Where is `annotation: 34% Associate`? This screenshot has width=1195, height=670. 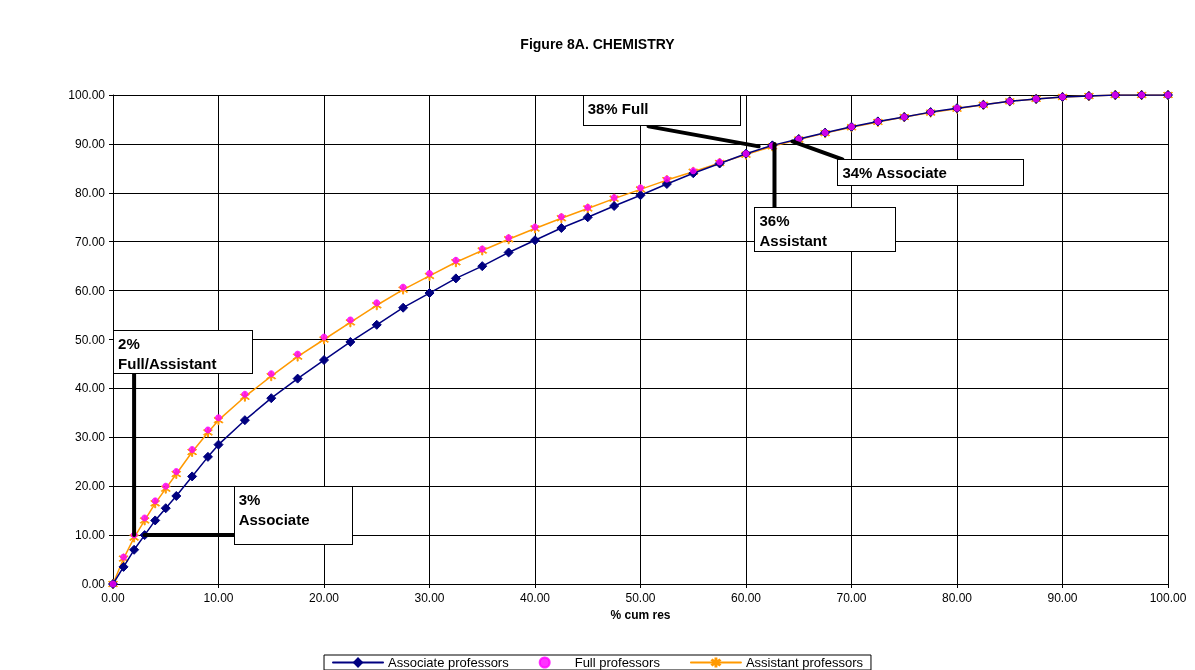 annotation: 34% Associate is located at coordinates (894, 173).